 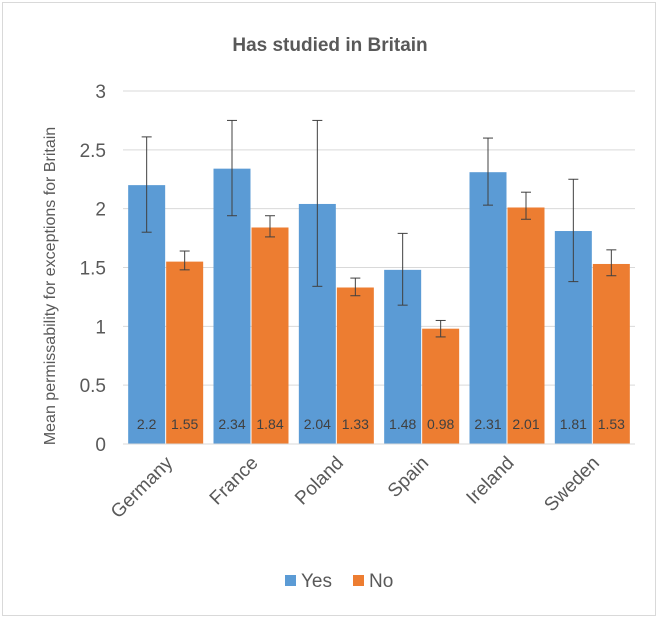 I want to click on y-tick-label: 0, so click(x=100, y=445).